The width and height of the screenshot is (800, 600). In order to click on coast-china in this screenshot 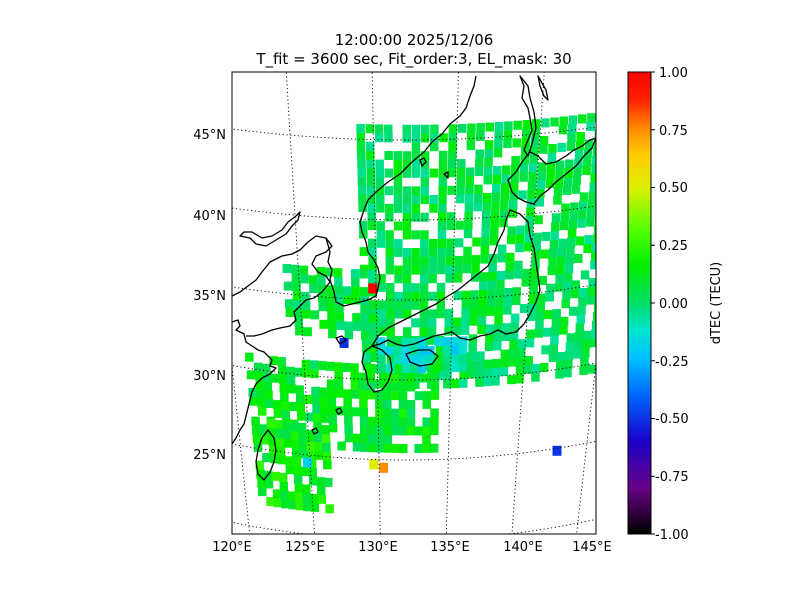, I will do `click(254, 382)`.